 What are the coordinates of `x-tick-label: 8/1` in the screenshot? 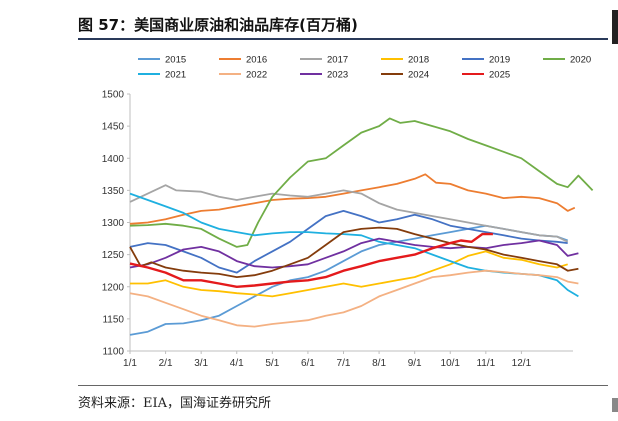 It's located at (379, 363).